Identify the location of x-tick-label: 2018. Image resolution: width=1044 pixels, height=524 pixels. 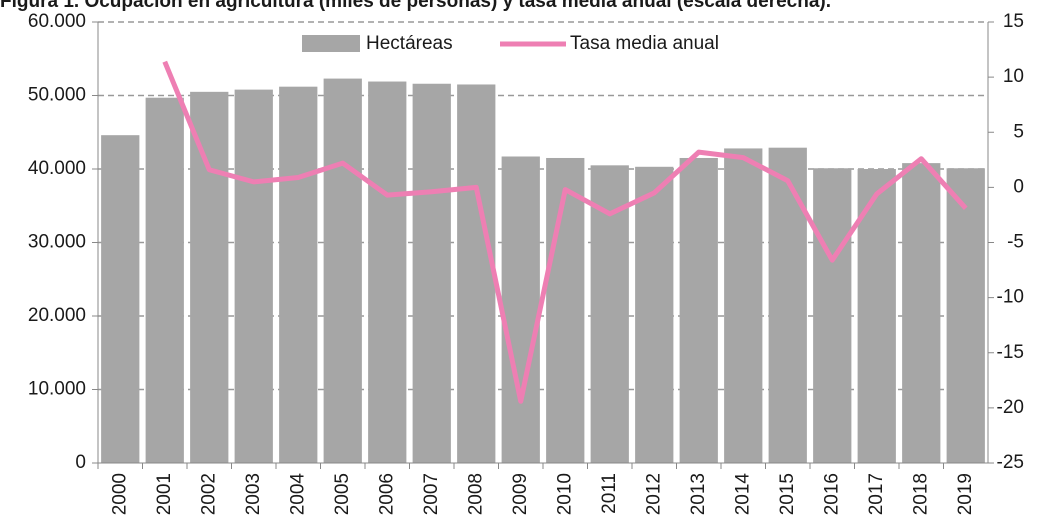
(920, 494).